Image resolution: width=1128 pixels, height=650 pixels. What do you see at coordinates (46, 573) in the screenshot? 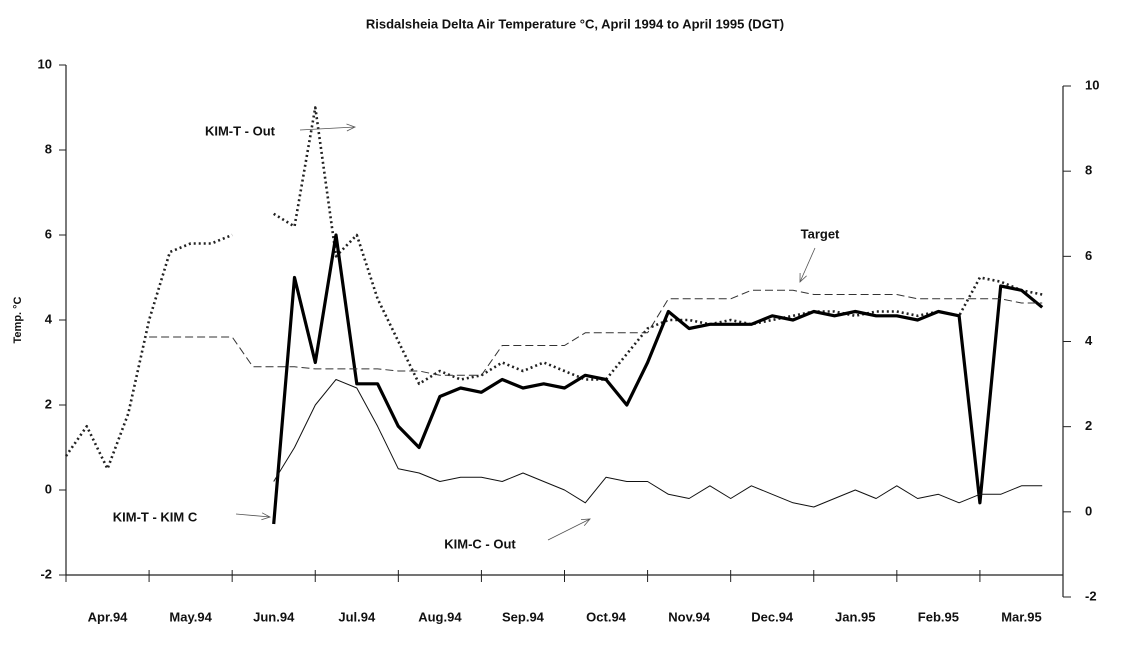
I see `y-tick-label: -2` at bounding box center [46, 573].